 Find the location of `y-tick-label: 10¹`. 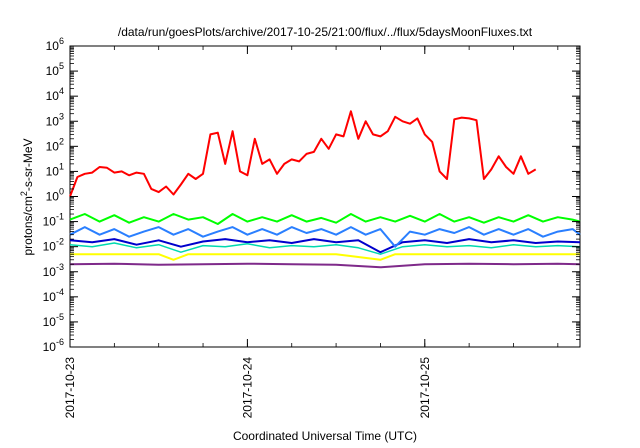

y-tick-label: 10¹ is located at coordinates (55, 169).